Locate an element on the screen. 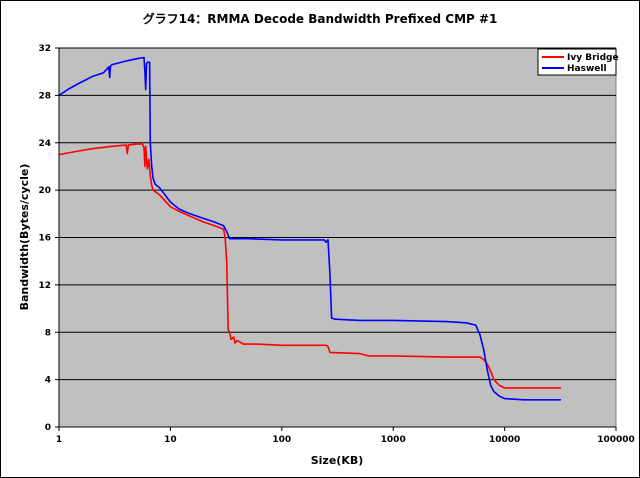  x-tick-label-1: 1 is located at coordinates (59, 440).